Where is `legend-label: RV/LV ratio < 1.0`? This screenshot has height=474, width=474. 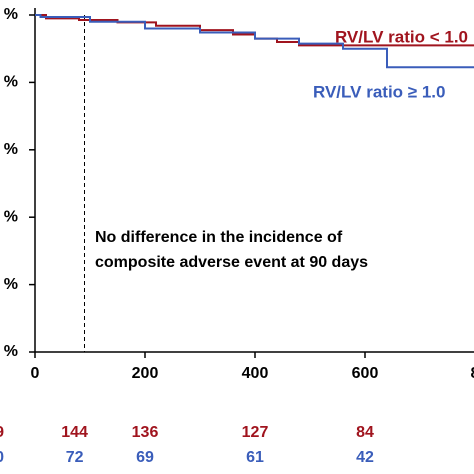
legend-label: RV/LV ratio < 1.0 is located at coordinates (401, 36).